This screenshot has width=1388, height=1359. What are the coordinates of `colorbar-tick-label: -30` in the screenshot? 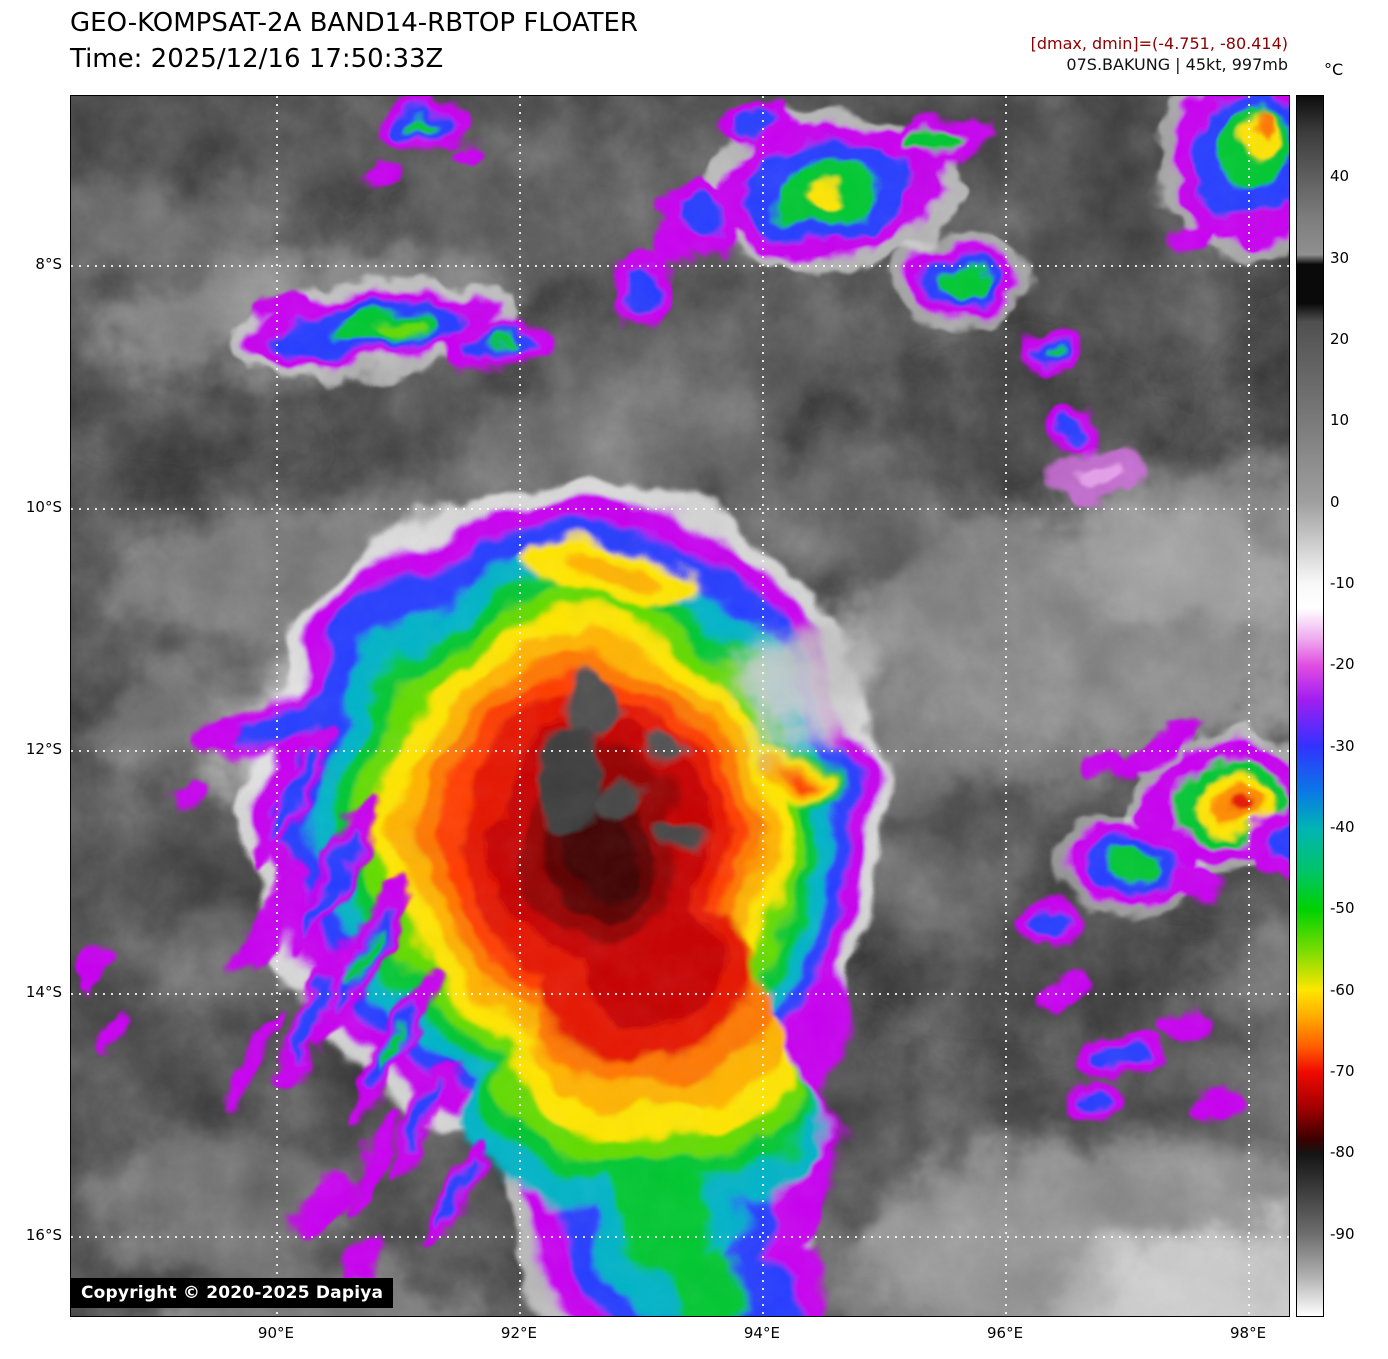 It's located at (1342, 745).